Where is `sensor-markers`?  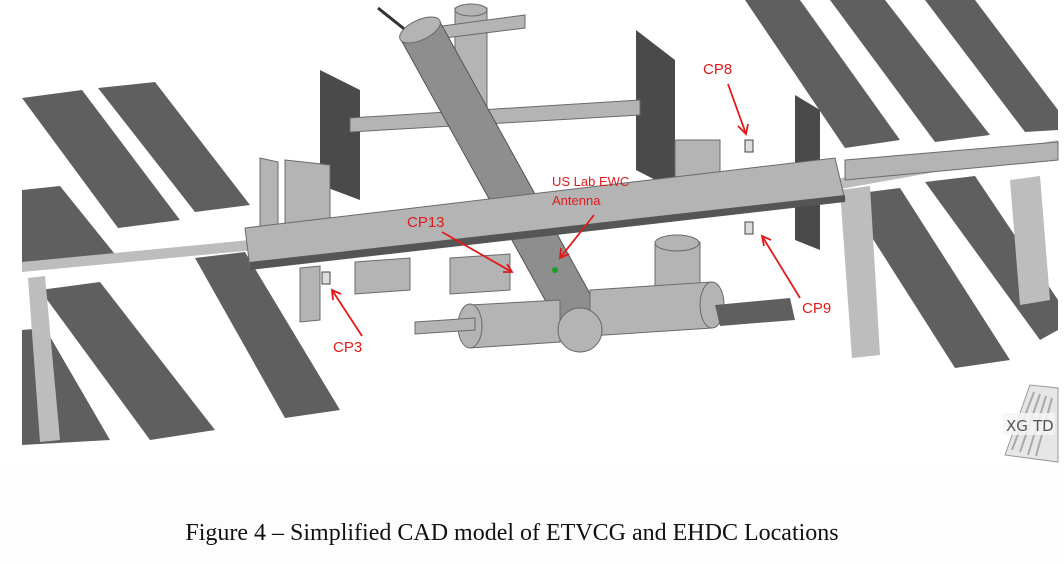 sensor-markers is located at coordinates (537, 212).